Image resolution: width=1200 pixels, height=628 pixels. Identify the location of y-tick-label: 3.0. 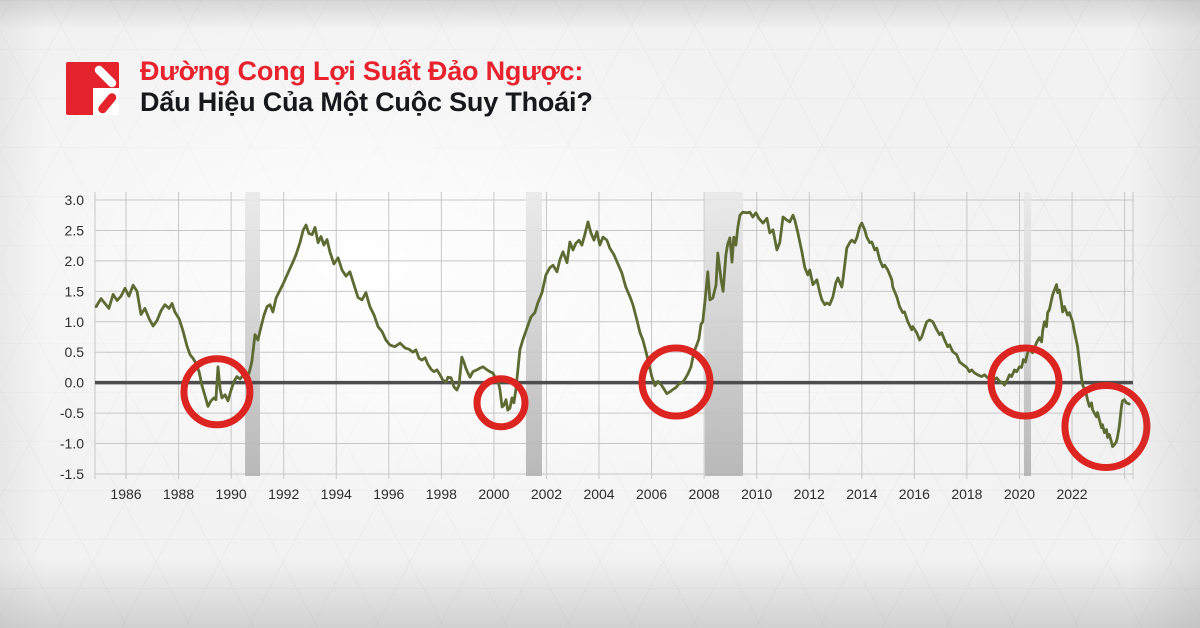
(75, 200).